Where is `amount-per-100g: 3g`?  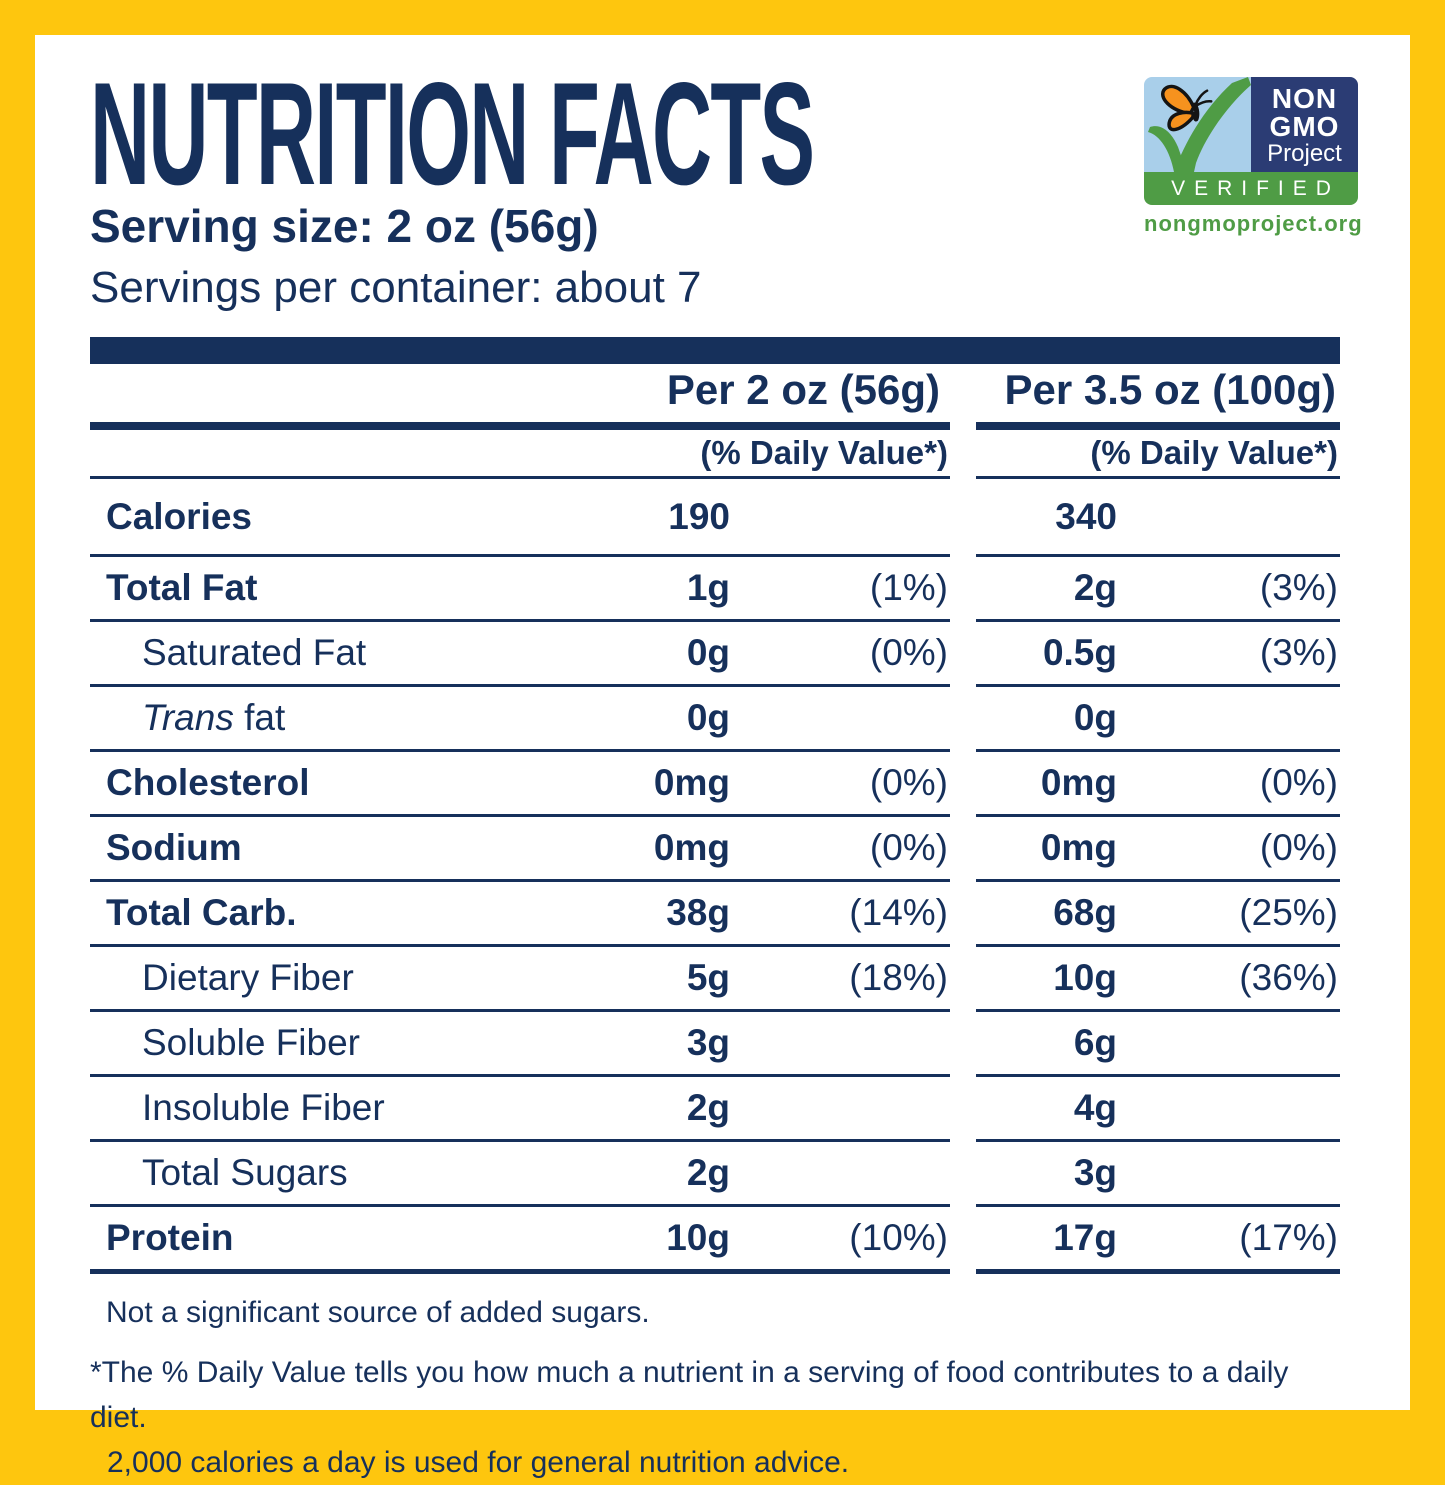
amount-per-100g: 3g is located at coordinates (1095, 1172).